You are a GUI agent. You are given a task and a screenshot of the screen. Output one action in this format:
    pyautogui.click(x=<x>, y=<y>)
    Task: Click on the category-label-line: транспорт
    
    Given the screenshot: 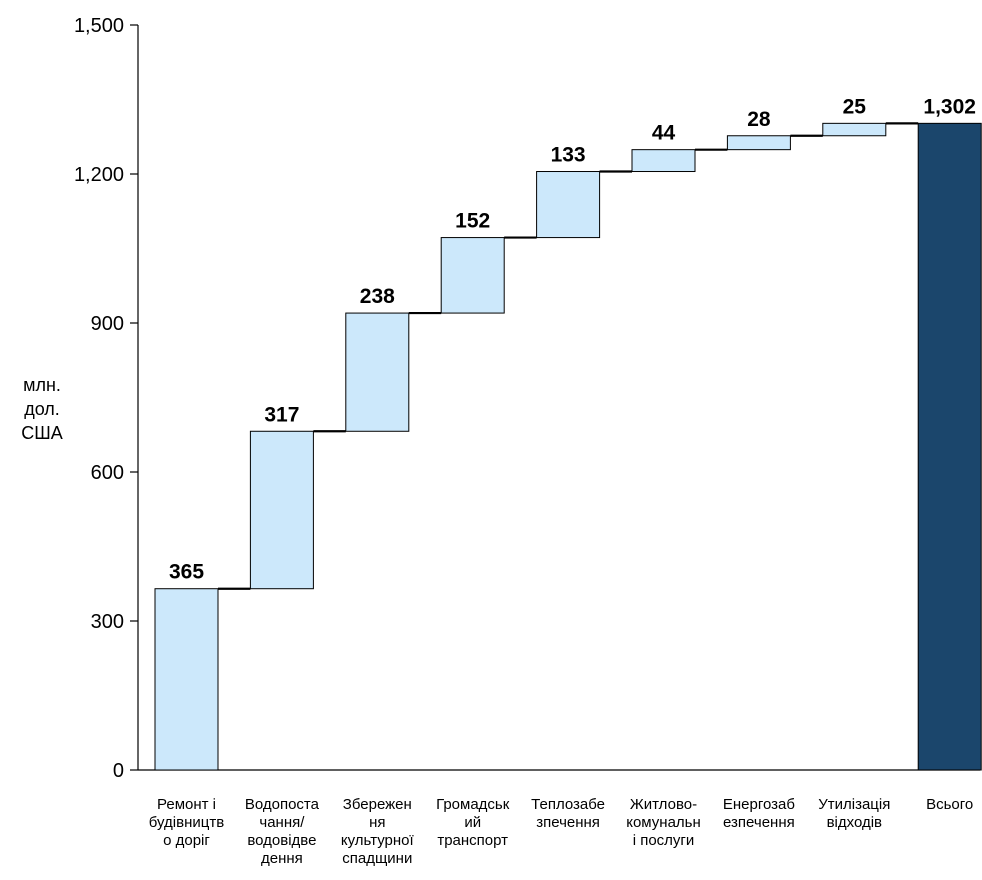 What is the action you would take?
    pyautogui.click(x=472, y=840)
    